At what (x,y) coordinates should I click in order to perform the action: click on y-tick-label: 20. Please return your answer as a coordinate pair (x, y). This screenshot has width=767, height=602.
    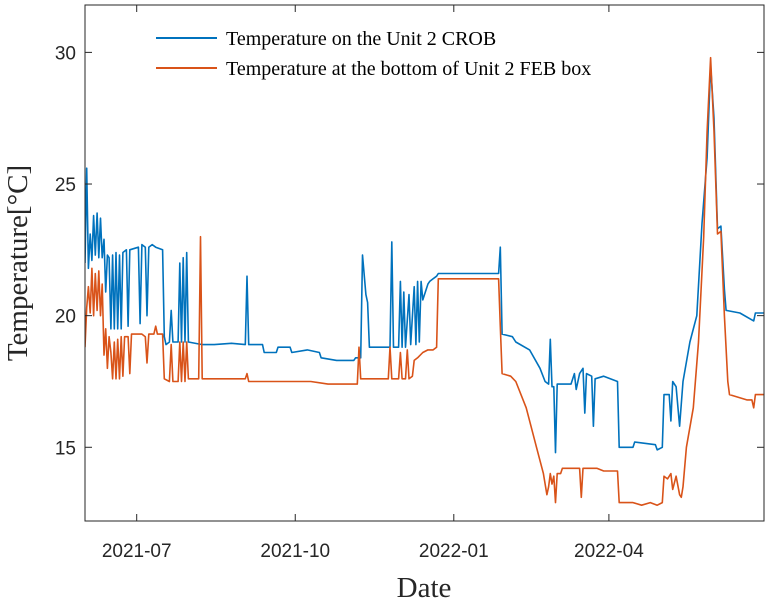
    Looking at the image, I should click on (65, 317).